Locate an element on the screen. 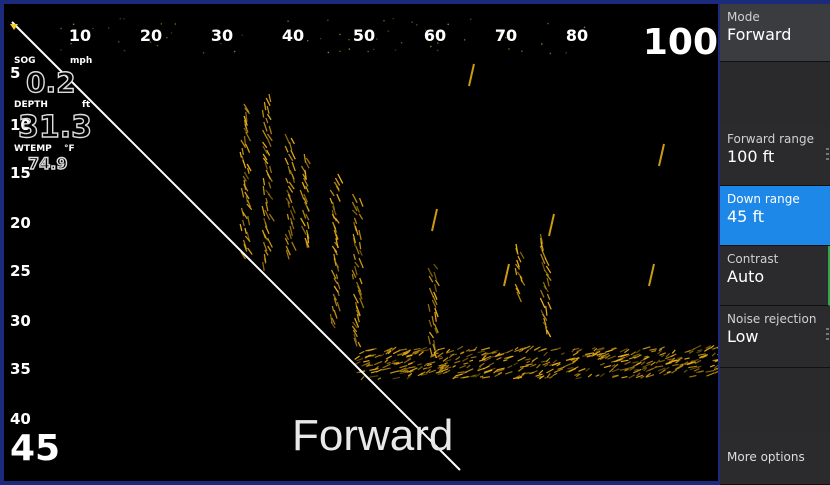 This screenshot has width=830, height=485. mode-menu-item: Mode Forward is located at coordinates (775, 33).